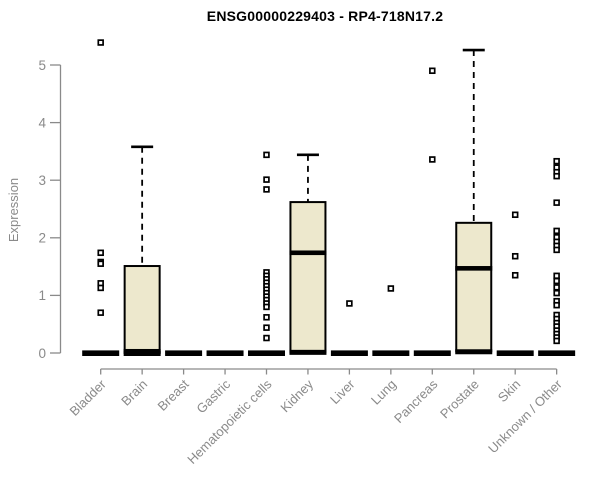  I want to click on x-category-label: Breast, so click(173, 394).